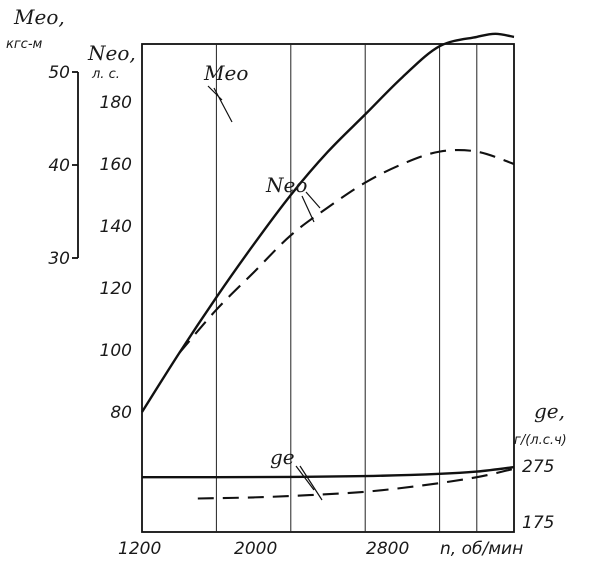  What do you see at coordinates (121, 413) in the screenshot?
I see `n-tick-label: 80` at bounding box center [121, 413].